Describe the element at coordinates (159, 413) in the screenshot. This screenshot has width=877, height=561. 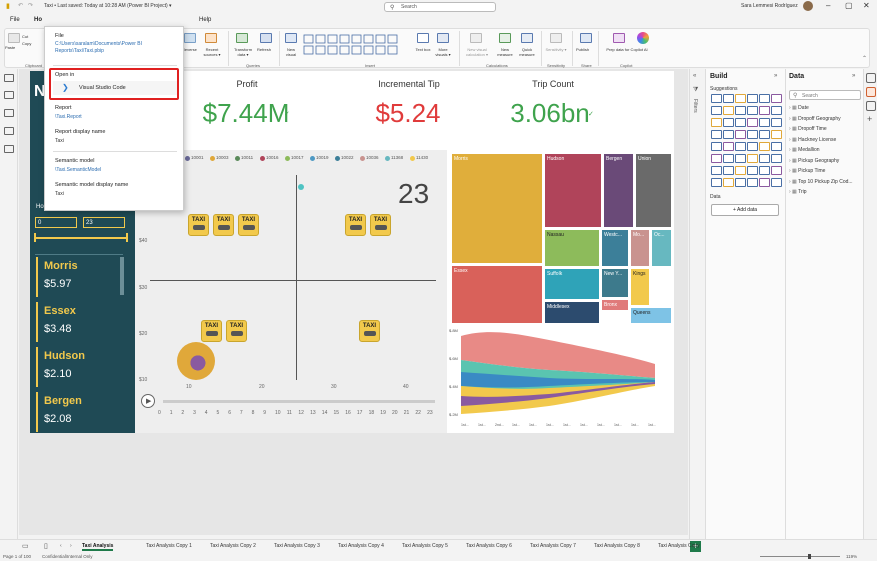
I see `play-axis-tick: 0` at that location.